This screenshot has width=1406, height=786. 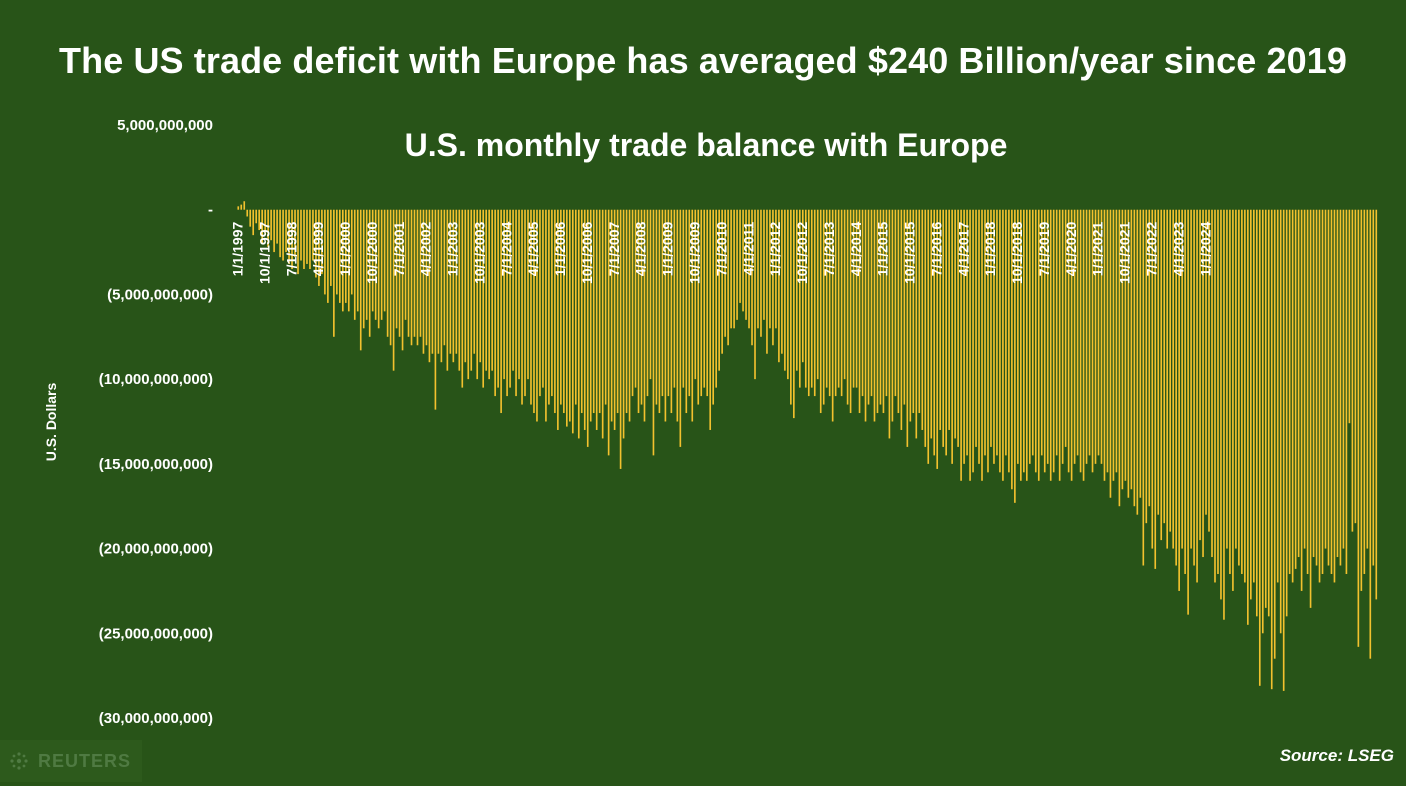 What do you see at coordinates (533, 249) in the screenshot?
I see `x-tick-label: 4/1/2005` at bounding box center [533, 249].